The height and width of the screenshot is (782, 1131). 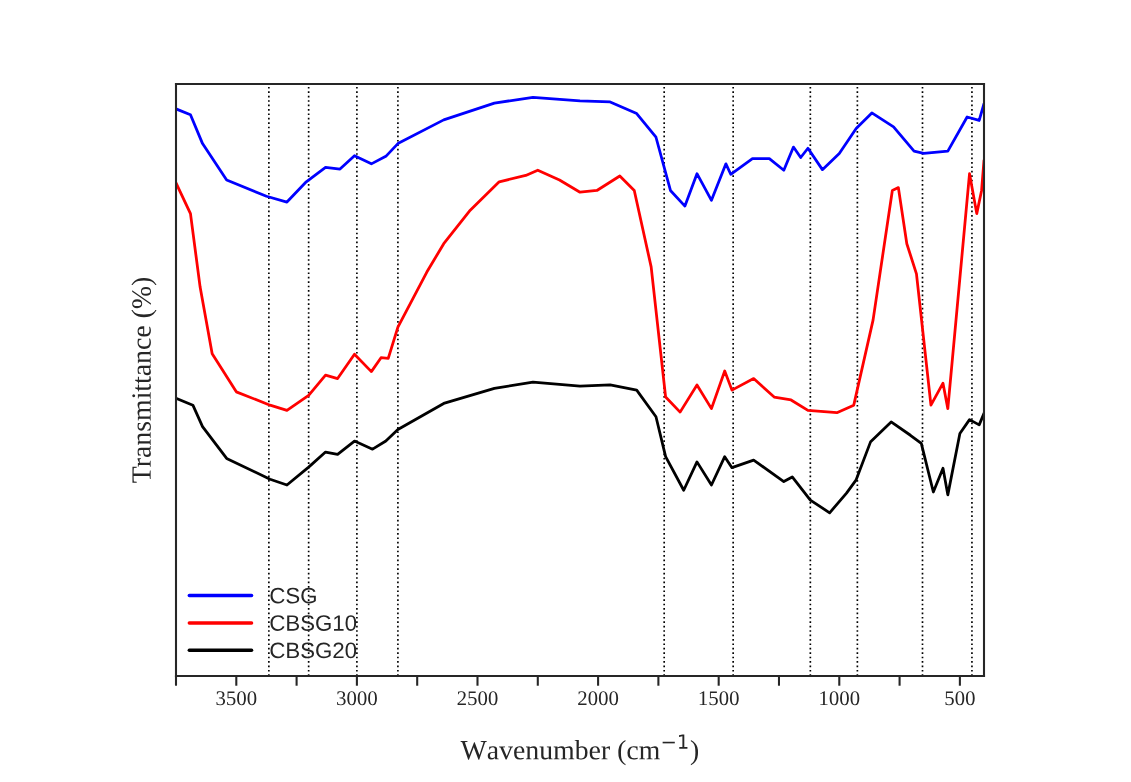 I want to click on x-axis-title: Wavenumber (cm$^{−1}$), so click(x=579, y=750).